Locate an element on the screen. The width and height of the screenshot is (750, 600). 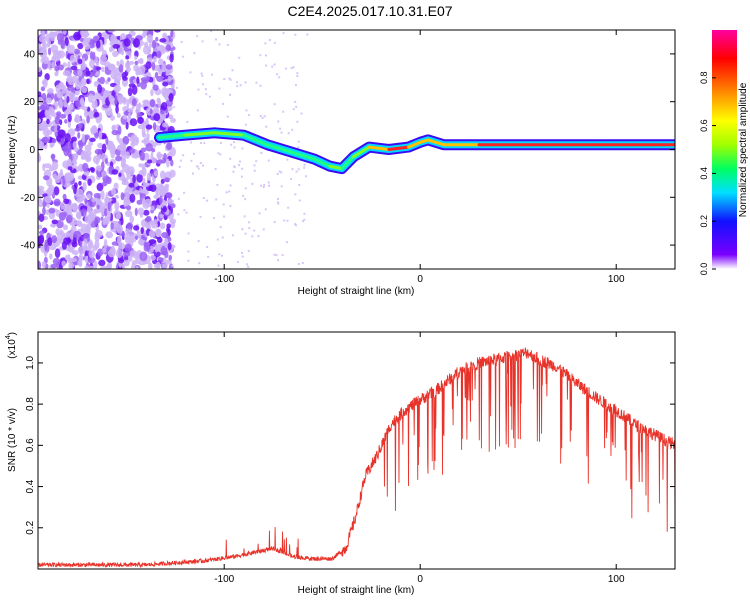
snr-ytick-label: 0.8 is located at coordinates (30, 404).